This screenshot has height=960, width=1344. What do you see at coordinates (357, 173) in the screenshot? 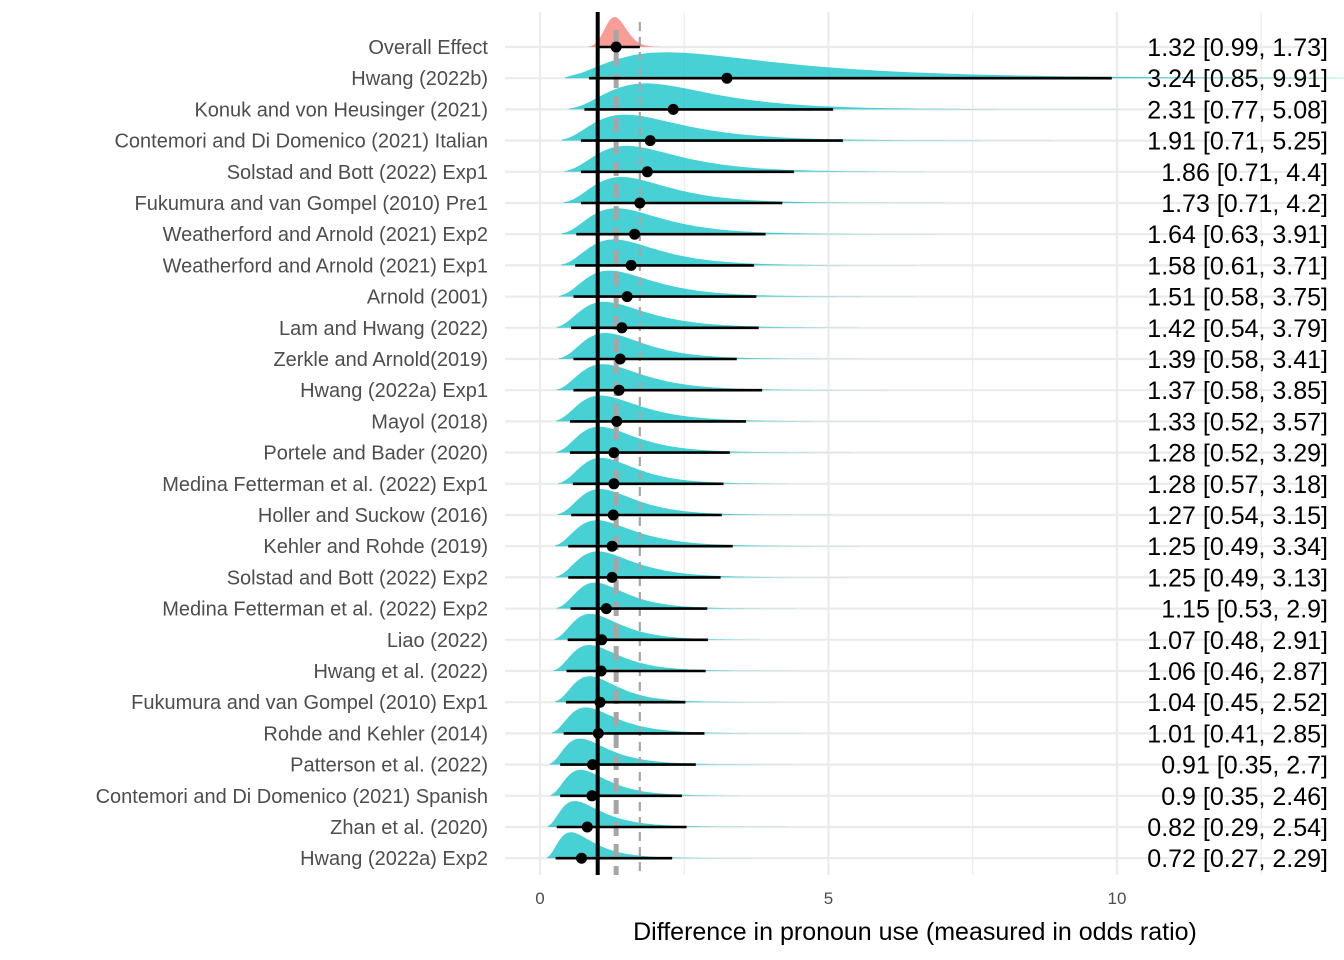
I see `study-label: Solstad and Bott (2022) Exp1` at bounding box center [357, 173].